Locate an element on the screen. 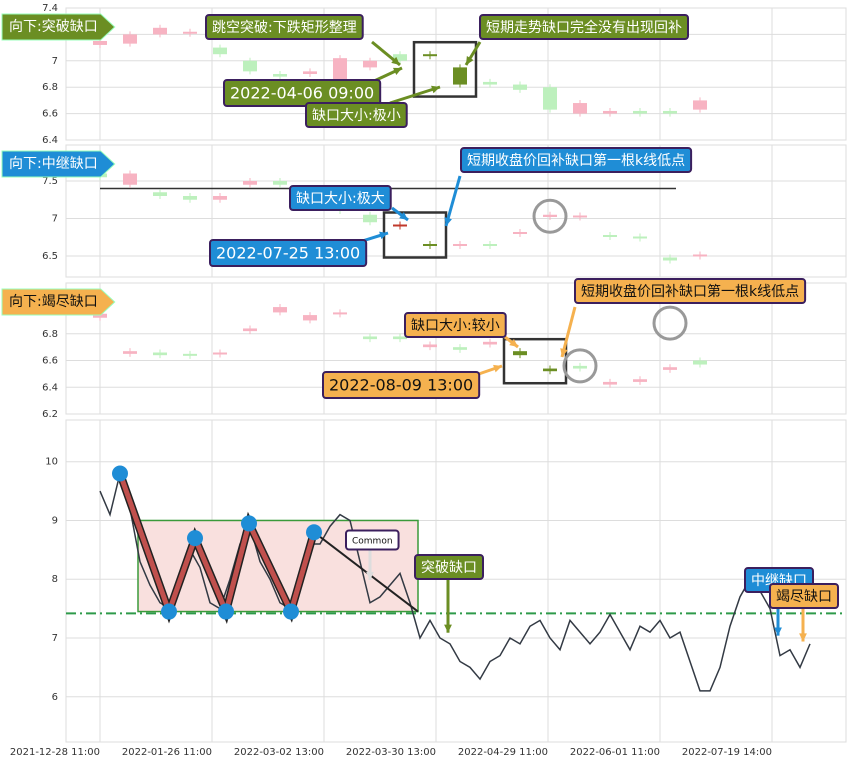 The height and width of the screenshot is (764, 853). x-tick-label: 2022-06-01 11:00 is located at coordinates (615, 752).